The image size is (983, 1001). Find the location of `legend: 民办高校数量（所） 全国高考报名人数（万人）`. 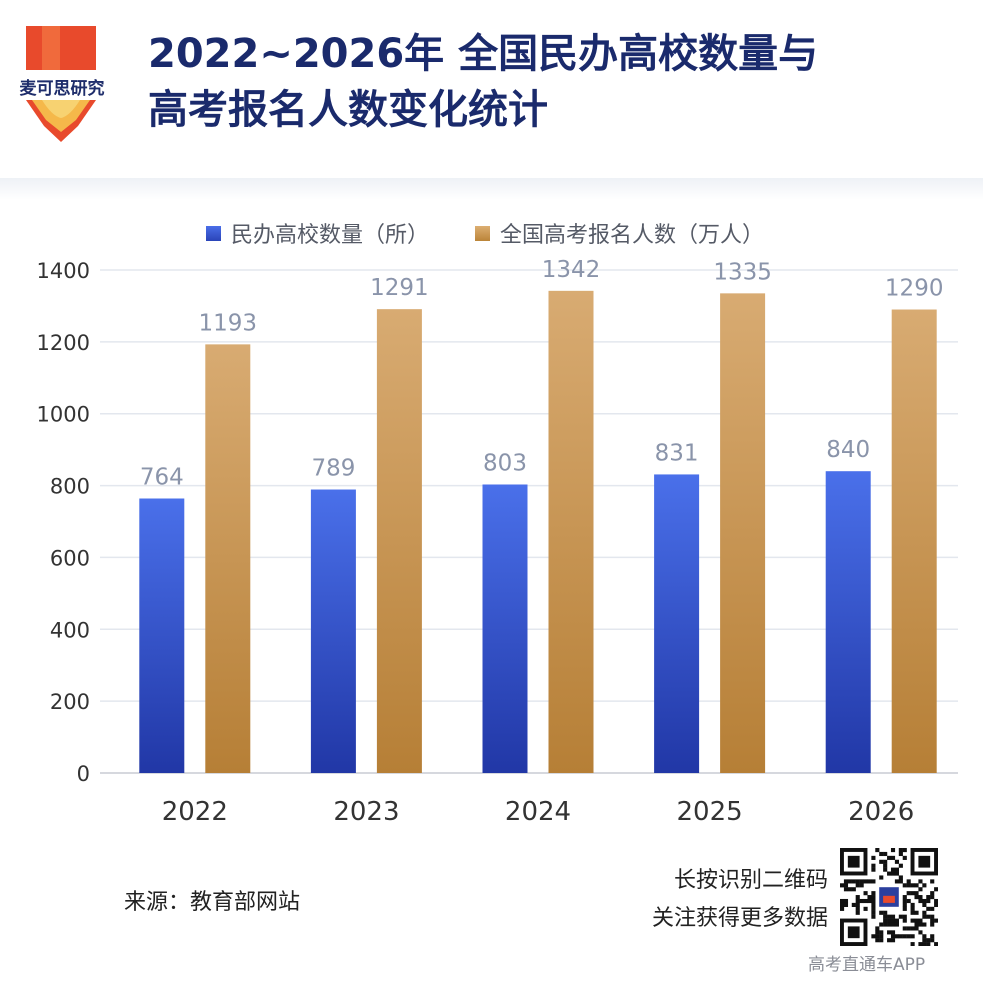

legend: 民办高校数量（所） 全国高考报名人数（万人） is located at coordinates (508, 233).